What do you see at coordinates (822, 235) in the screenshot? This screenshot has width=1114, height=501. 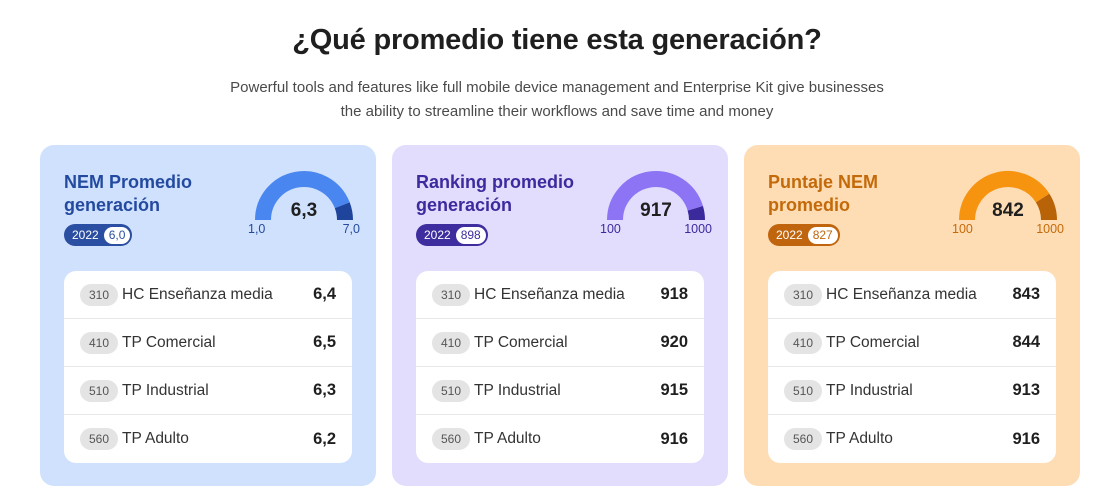 I see `year-value: 827` at bounding box center [822, 235].